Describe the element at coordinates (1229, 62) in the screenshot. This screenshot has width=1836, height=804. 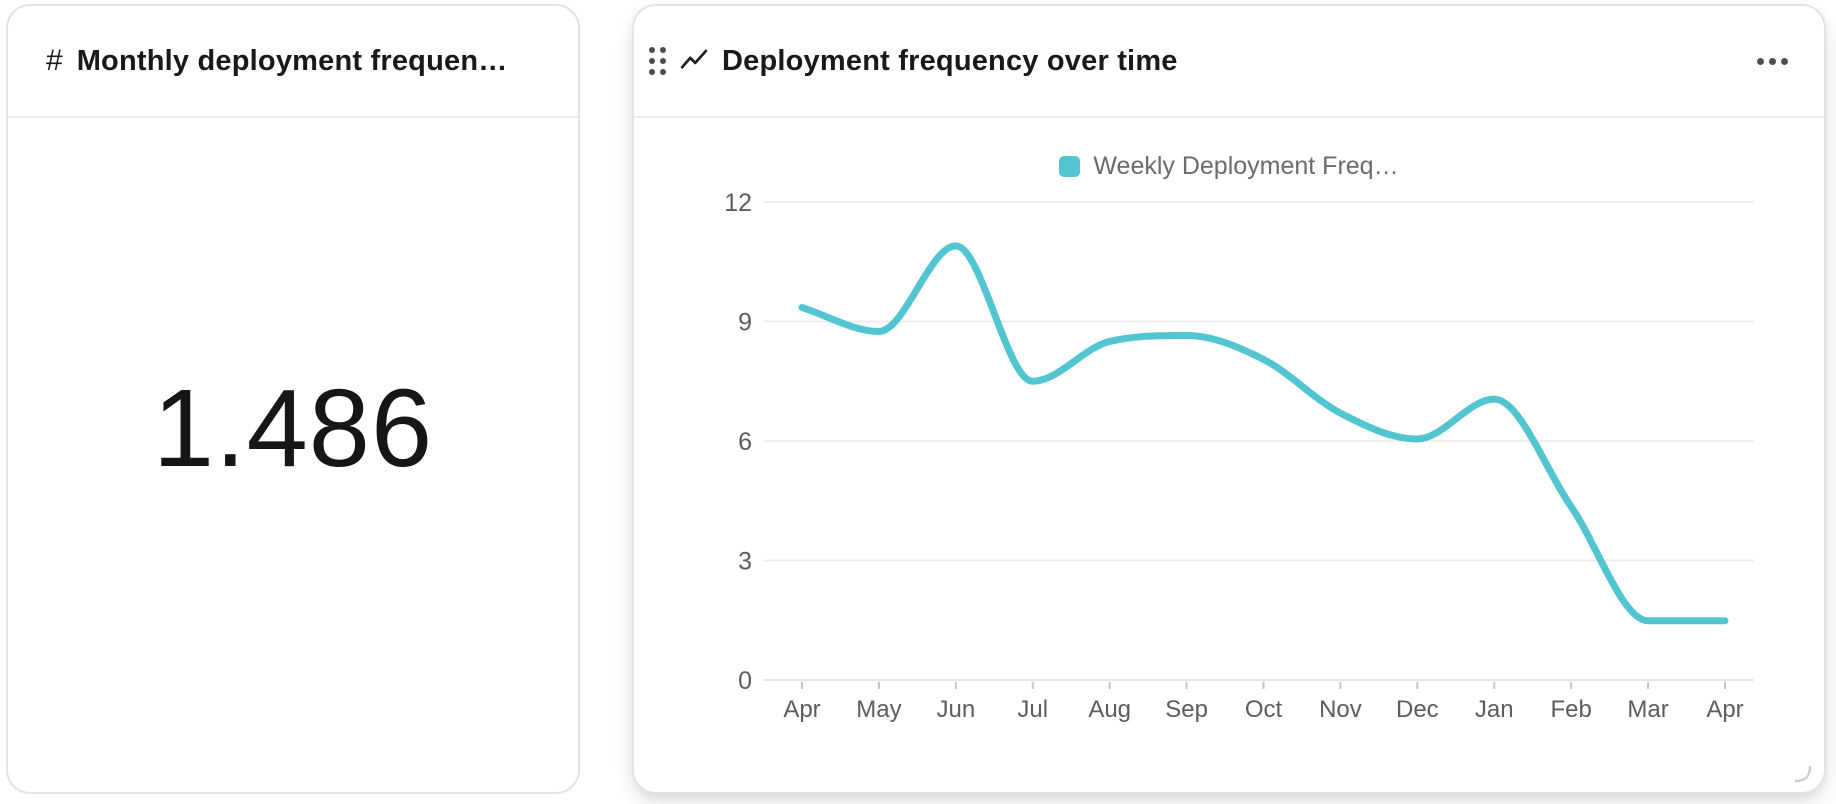
I see `chart-widget-header: Deployment frequency over time` at that location.